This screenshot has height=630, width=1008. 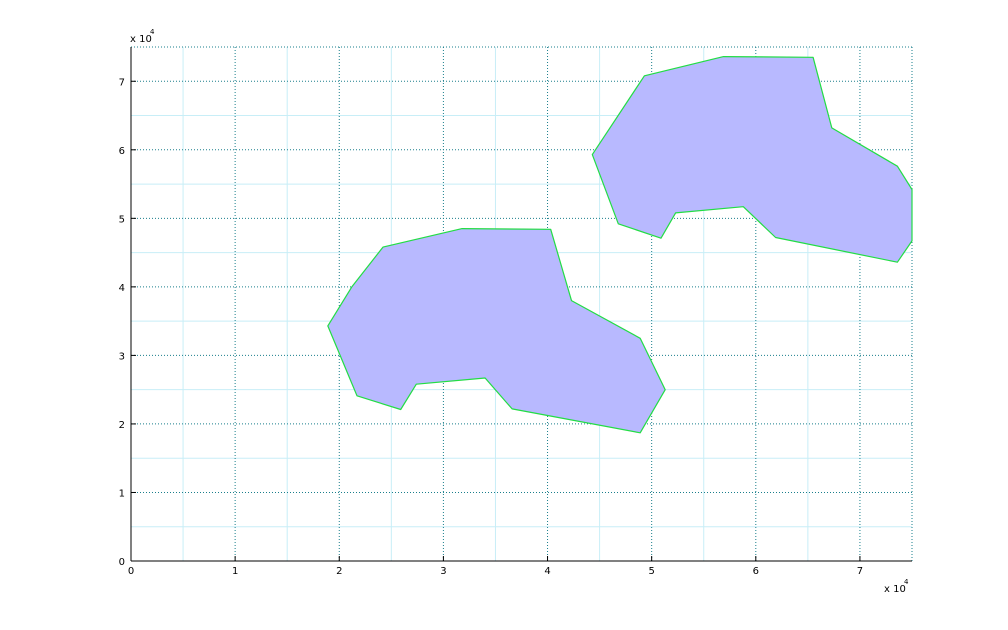 I want to click on x-tick-label: 4, so click(x=547, y=571).